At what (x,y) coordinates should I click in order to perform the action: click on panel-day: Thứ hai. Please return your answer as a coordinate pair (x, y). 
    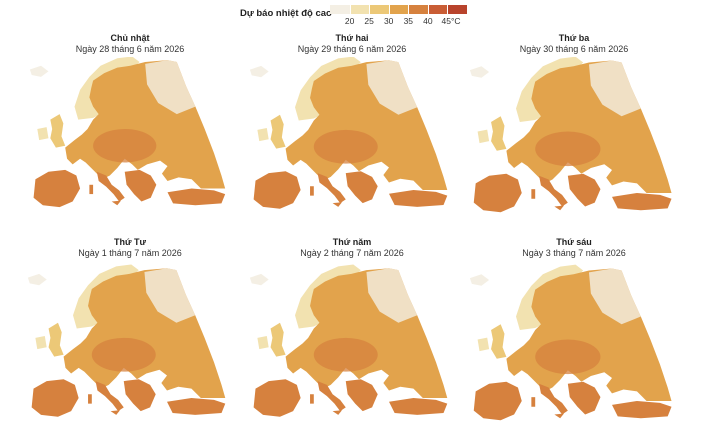
    Looking at the image, I should click on (352, 38).